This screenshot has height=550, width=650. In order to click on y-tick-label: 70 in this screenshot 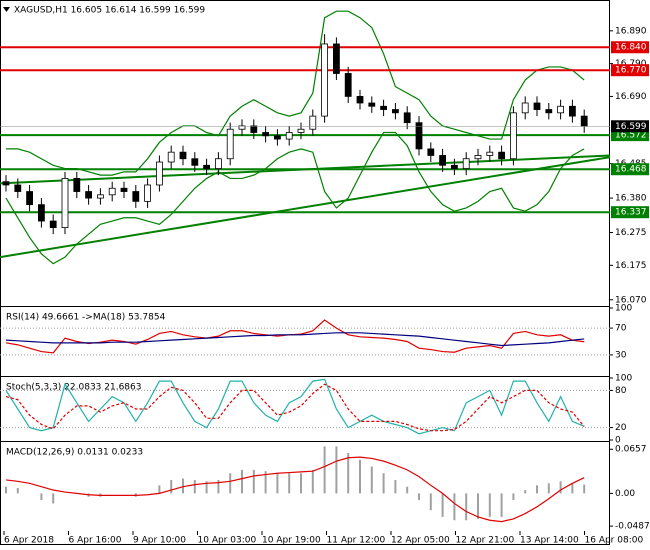, I will do `click(621, 329)`.